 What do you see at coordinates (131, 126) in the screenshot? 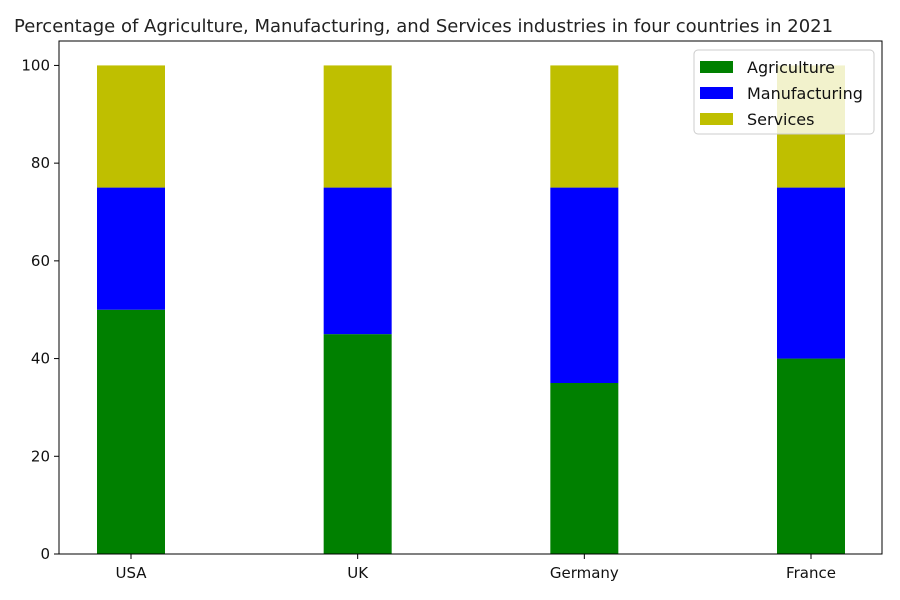
I see `bar-services-usa` at bounding box center [131, 126].